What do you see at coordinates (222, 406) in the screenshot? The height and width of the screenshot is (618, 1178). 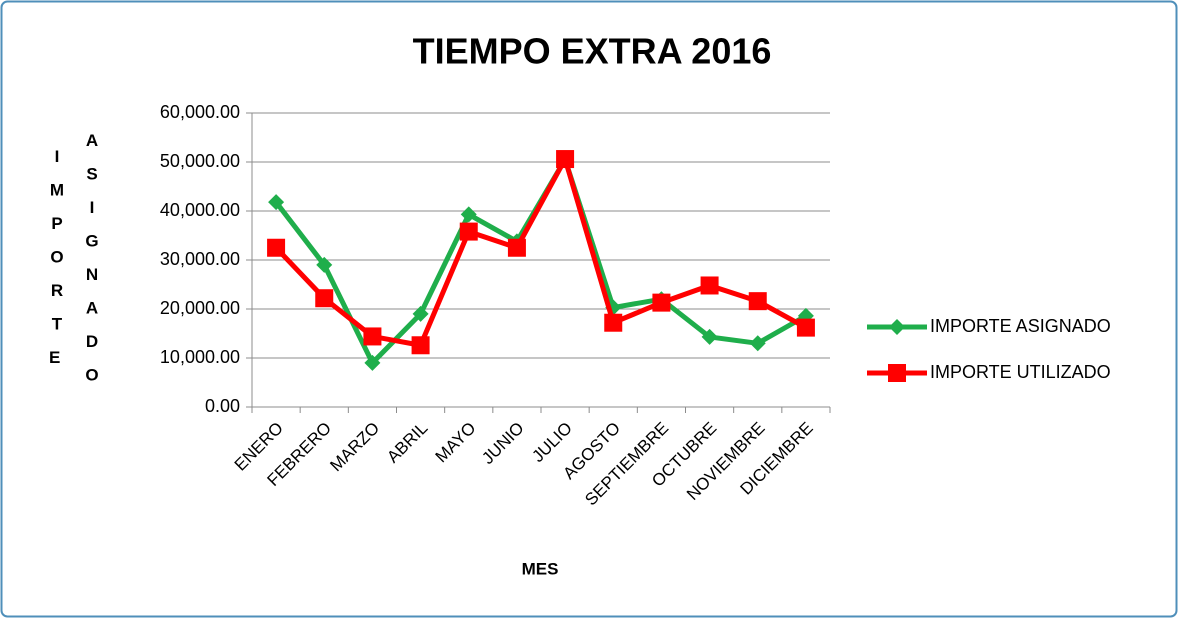 I see `y-tick-label: 0.00` at bounding box center [222, 406].